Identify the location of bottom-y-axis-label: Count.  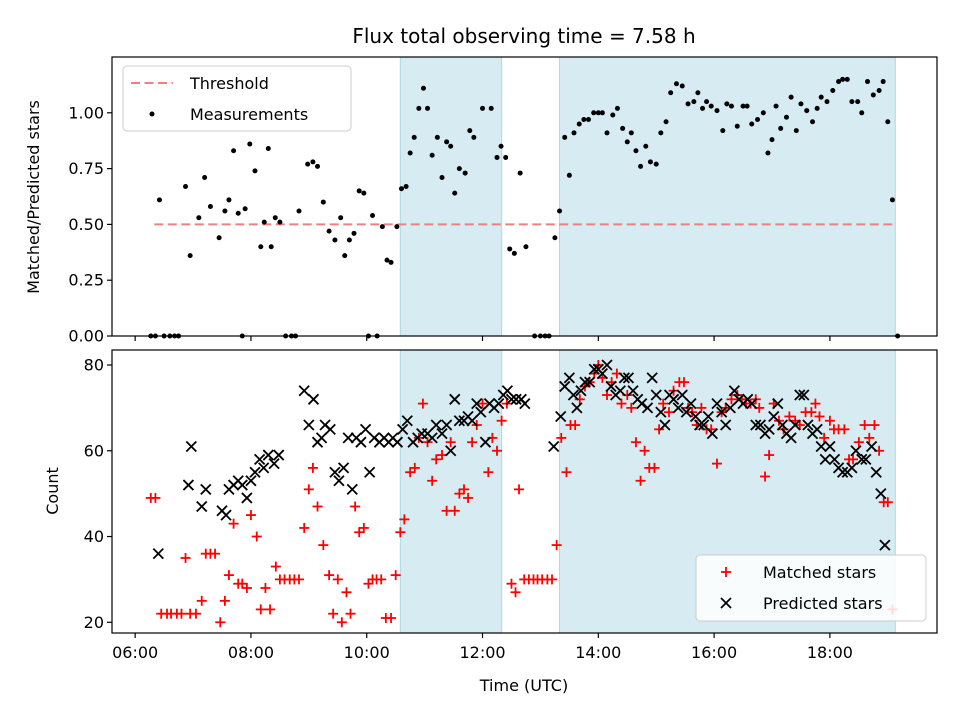
(52, 491).